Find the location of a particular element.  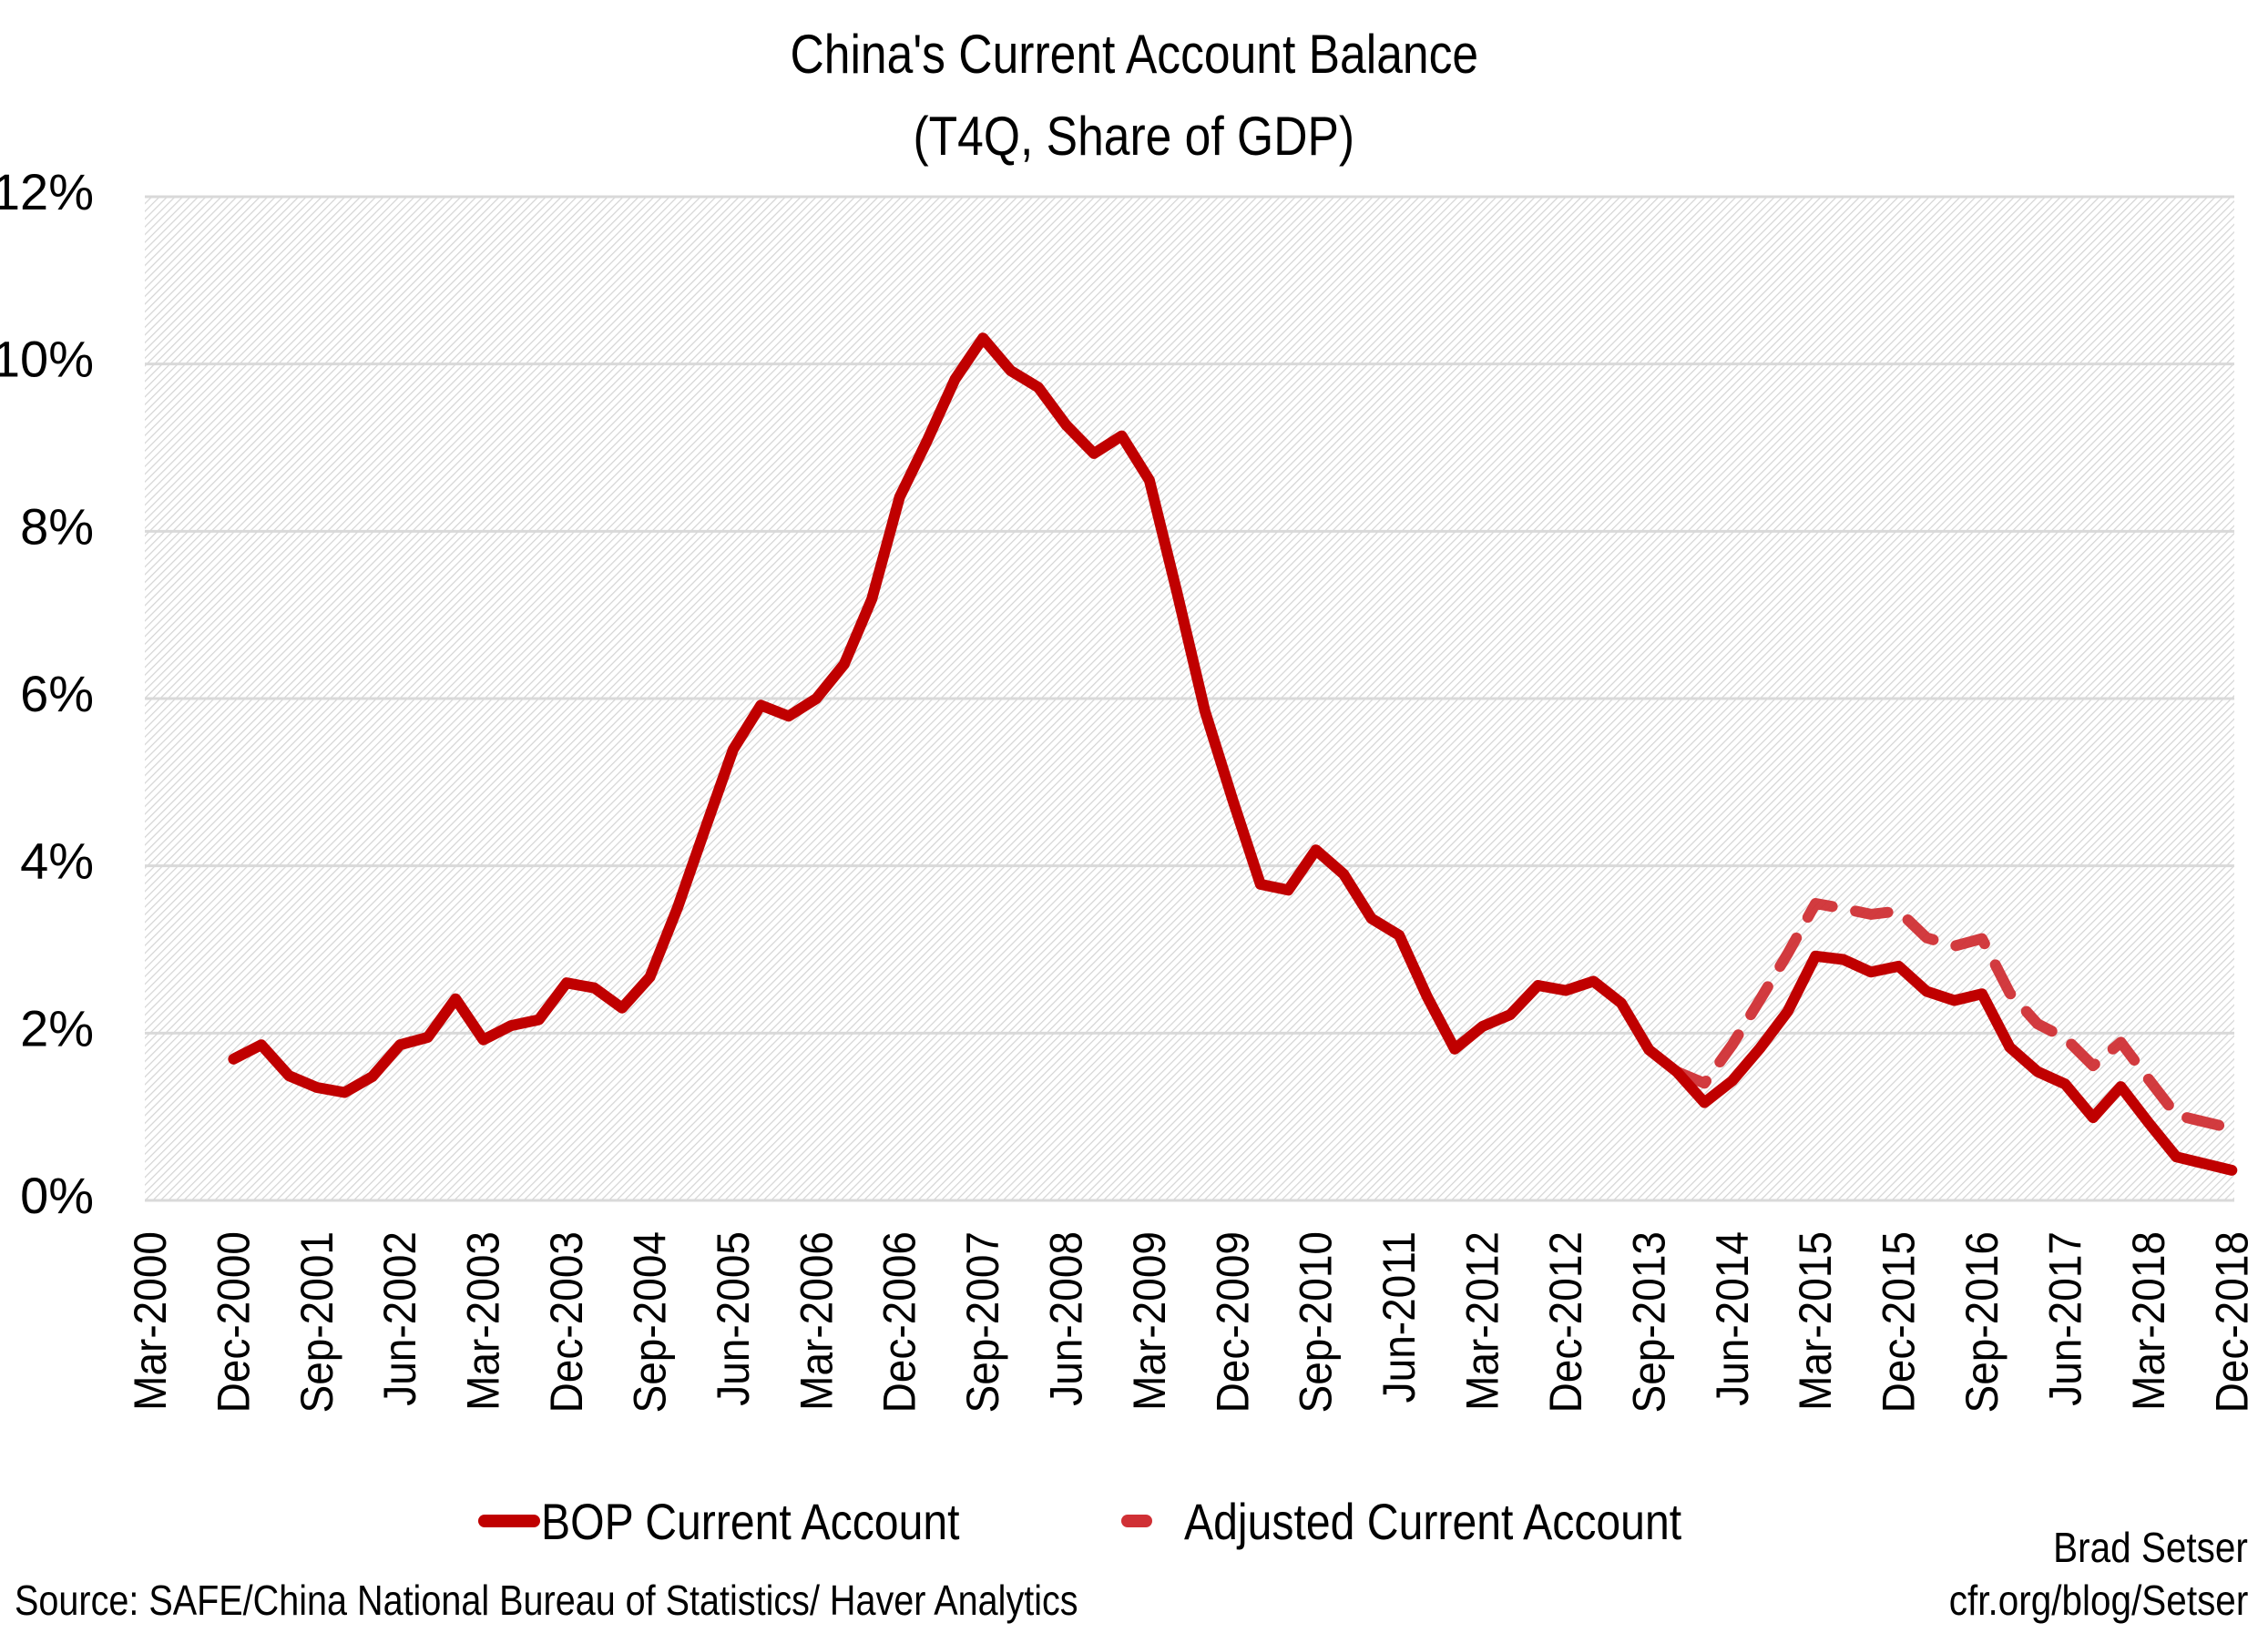

chart-subtitle-line-2: (T4Q, Share of GDP) is located at coordinates (1134, 136).